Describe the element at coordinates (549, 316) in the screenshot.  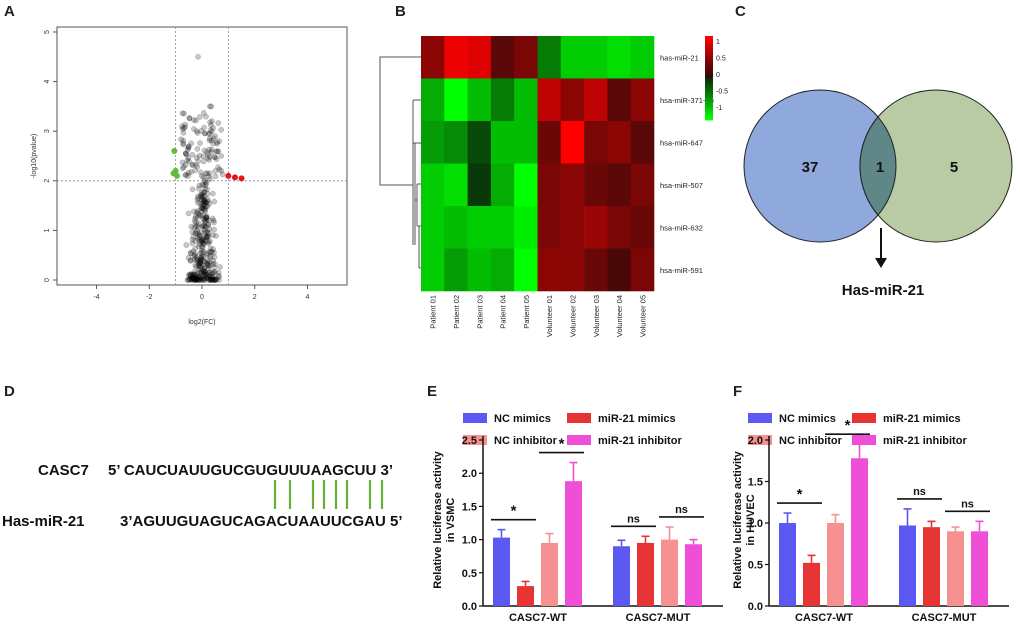
I see `heatmap-col-label: Volunteer 01` at that location.